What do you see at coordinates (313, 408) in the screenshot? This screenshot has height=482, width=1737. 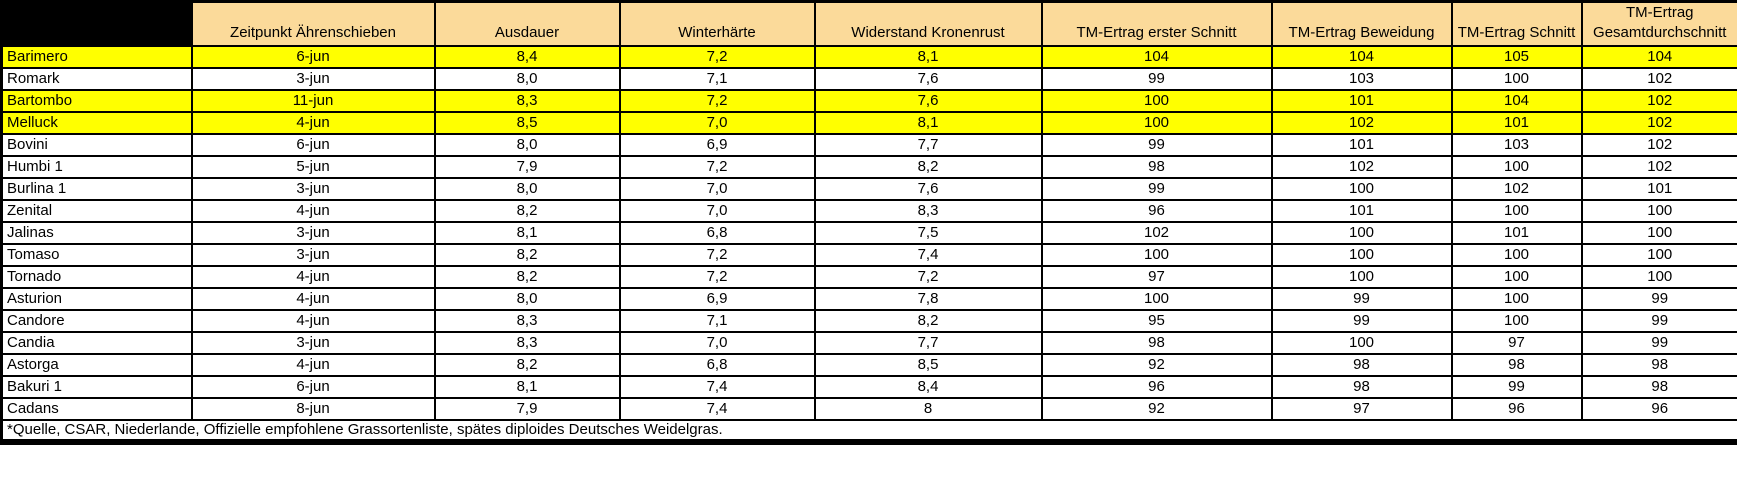 I see `value-cell: 8-jun` at bounding box center [313, 408].